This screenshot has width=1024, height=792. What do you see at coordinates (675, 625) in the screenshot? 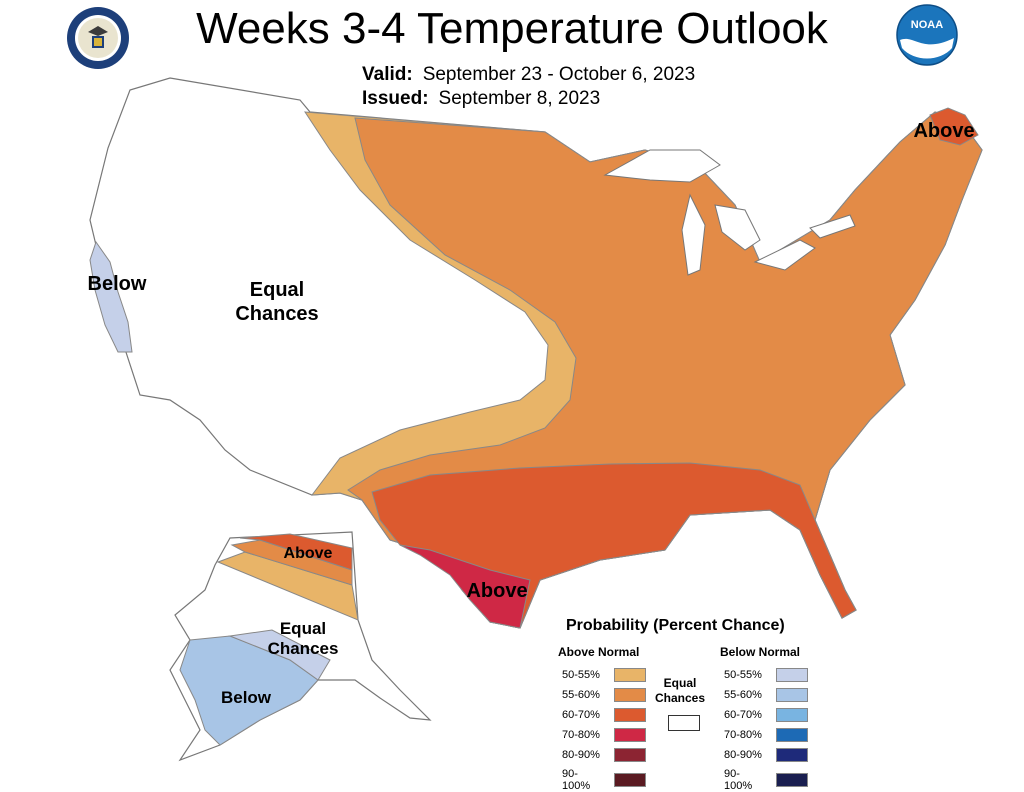
I see `legend-title: Probability (Percent Chance)` at bounding box center [675, 625].